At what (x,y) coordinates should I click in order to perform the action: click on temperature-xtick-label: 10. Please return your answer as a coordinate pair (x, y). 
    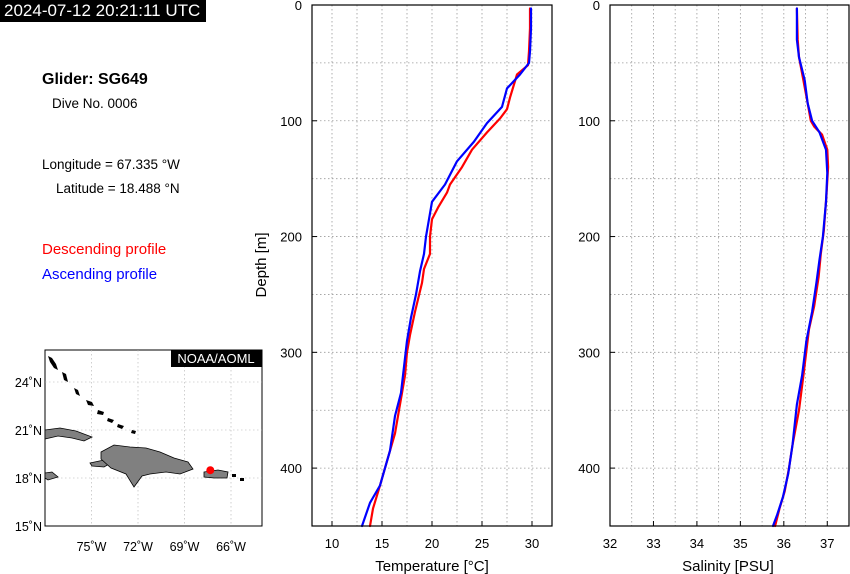
    Looking at the image, I should click on (332, 543).